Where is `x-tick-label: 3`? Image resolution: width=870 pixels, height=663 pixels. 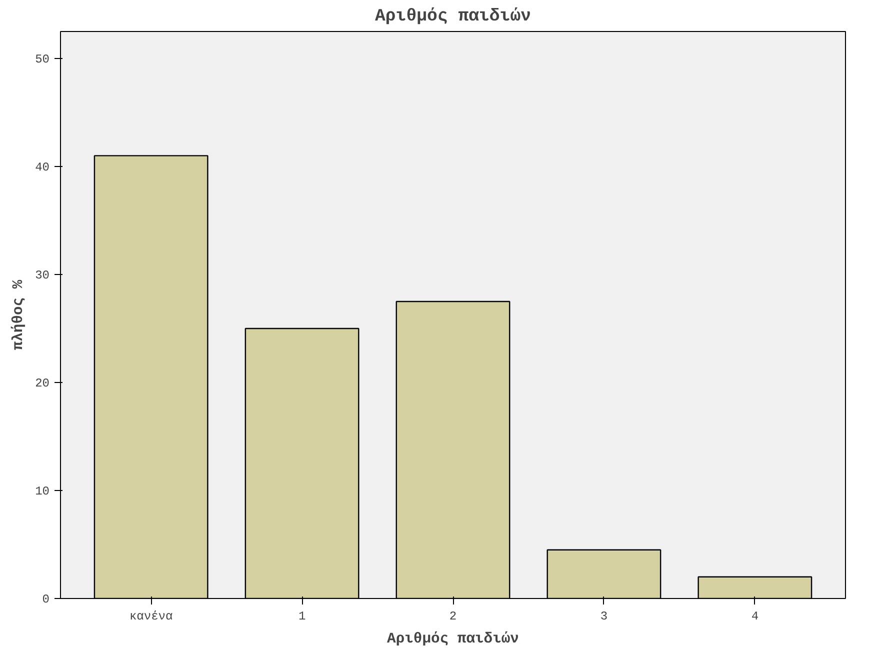 x-tick-label: 3 is located at coordinates (604, 617).